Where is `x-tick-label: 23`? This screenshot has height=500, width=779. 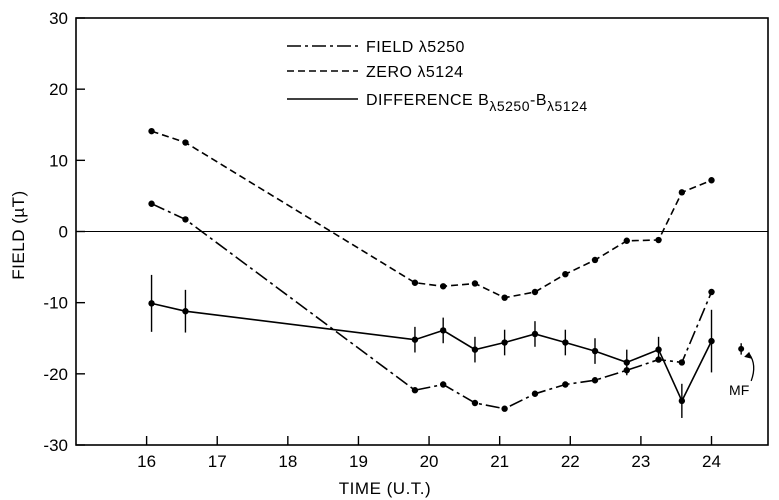 x-tick-label: 23 is located at coordinates (640, 461).